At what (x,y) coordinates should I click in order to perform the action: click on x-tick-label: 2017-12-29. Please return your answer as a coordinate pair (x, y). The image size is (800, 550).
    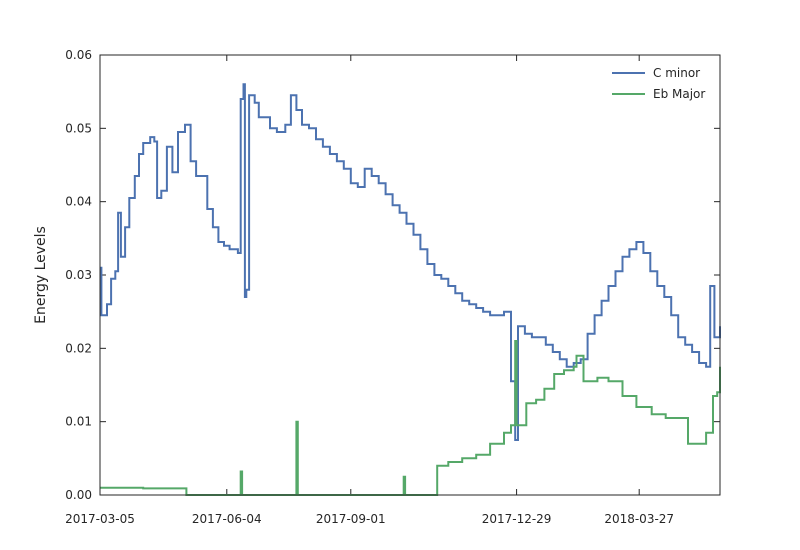
    Looking at the image, I should click on (517, 519).